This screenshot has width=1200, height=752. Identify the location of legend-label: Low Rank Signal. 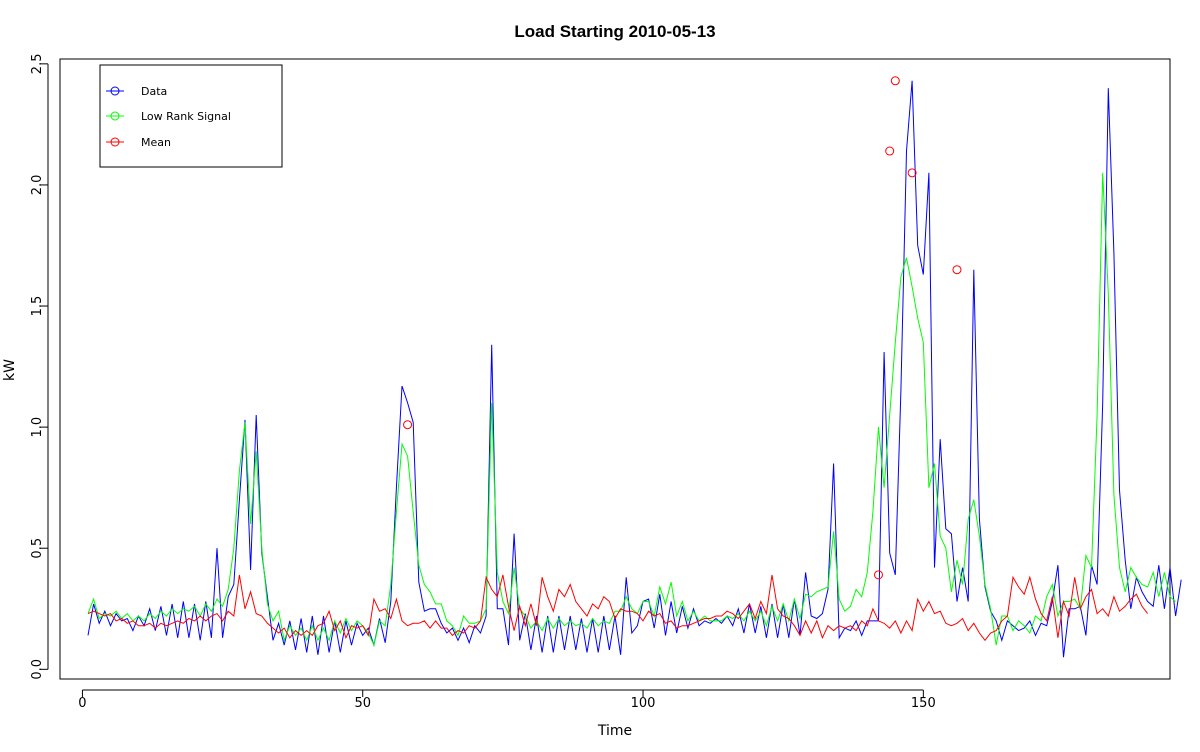
(186, 116).